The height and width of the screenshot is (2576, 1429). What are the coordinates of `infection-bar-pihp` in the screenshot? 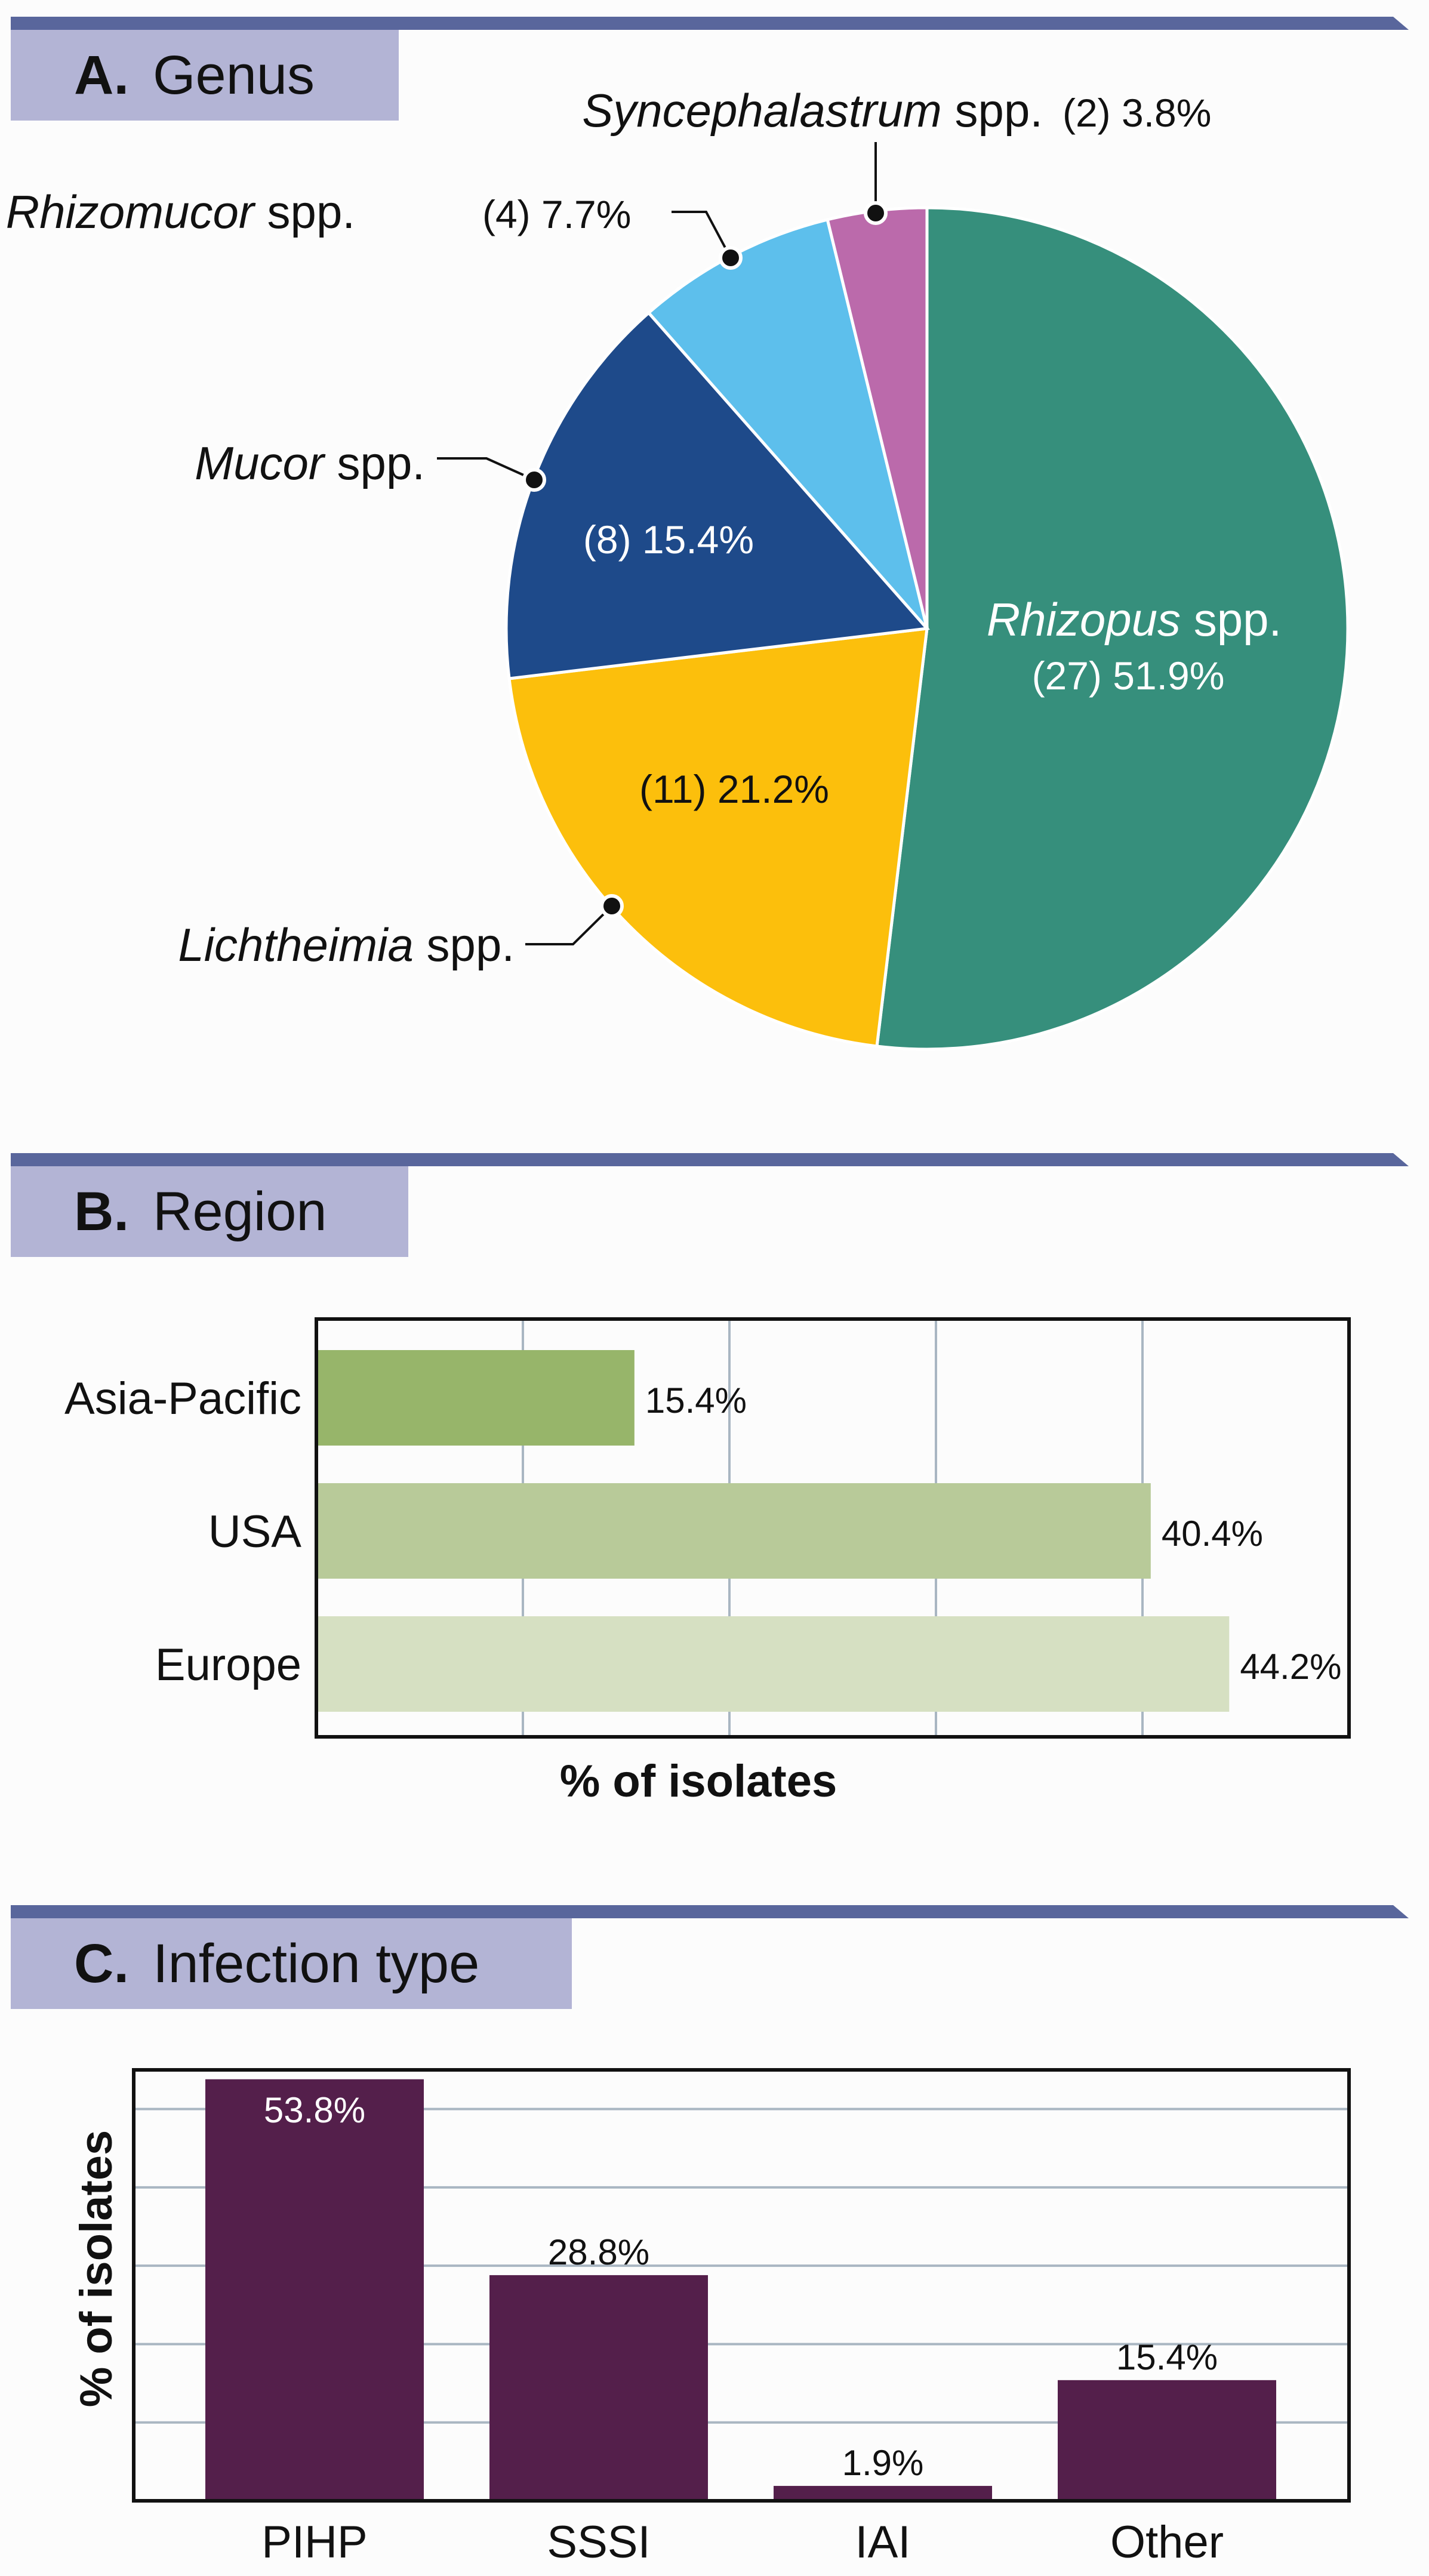 It's located at (314, 2290).